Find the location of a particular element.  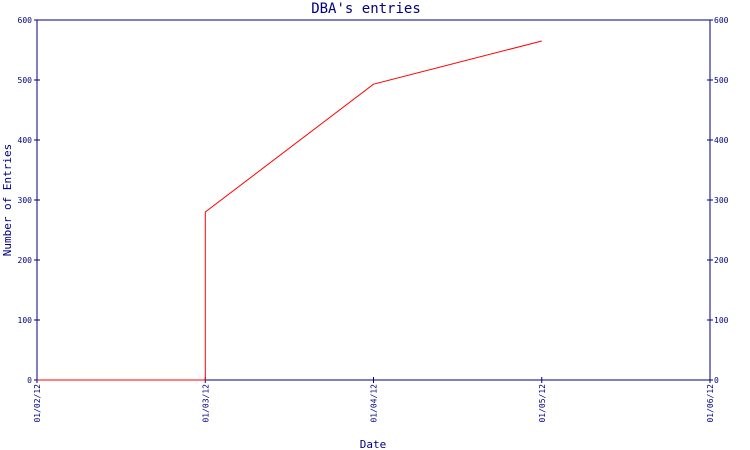

y-tick-label-left: 500 is located at coordinates (25, 80).